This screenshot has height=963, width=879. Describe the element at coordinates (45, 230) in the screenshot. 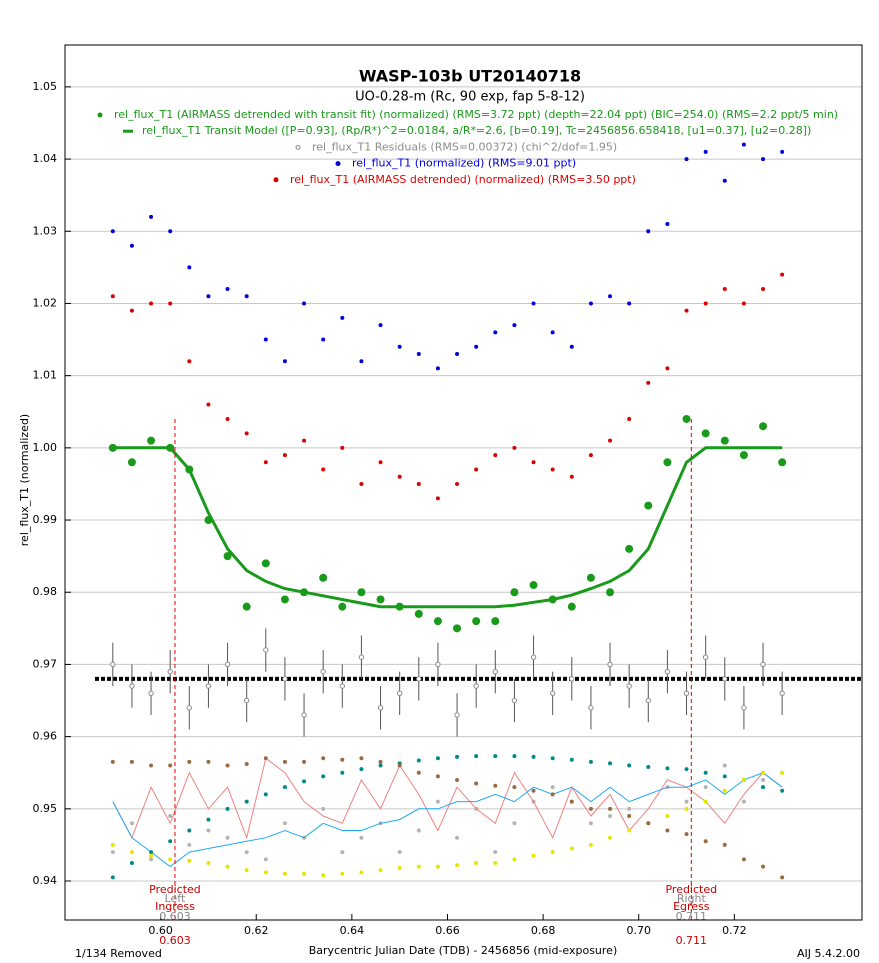

I see `y-tick-label: 1.03` at that location.